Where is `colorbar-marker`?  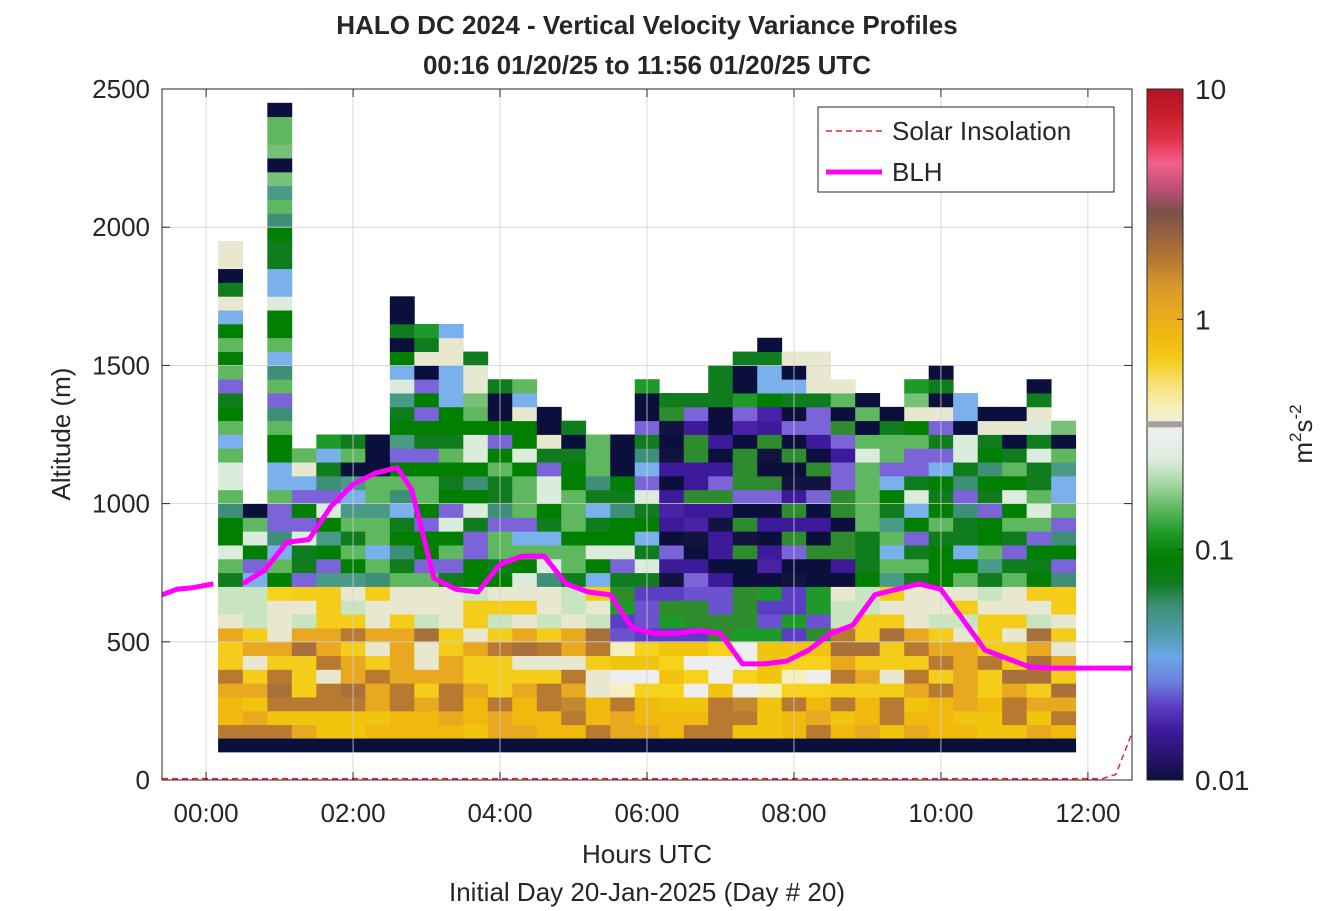 colorbar-marker is located at coordinates (1165, 424).